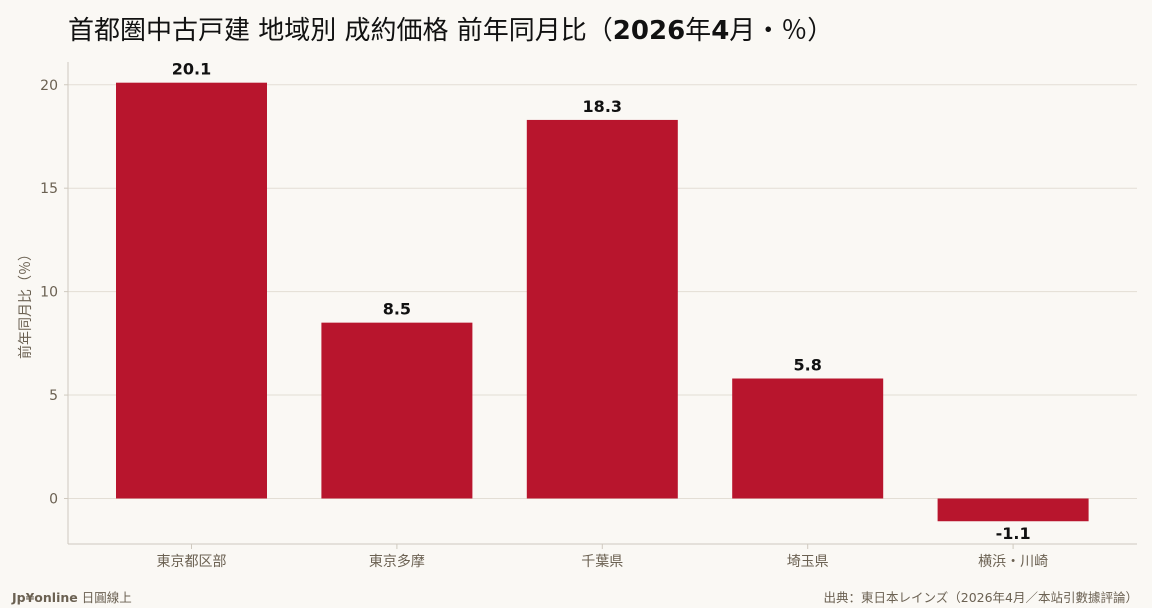  Describe the element at coordinates (602, 106) in the screenshot. I see `data-label: 18.3` at that location.